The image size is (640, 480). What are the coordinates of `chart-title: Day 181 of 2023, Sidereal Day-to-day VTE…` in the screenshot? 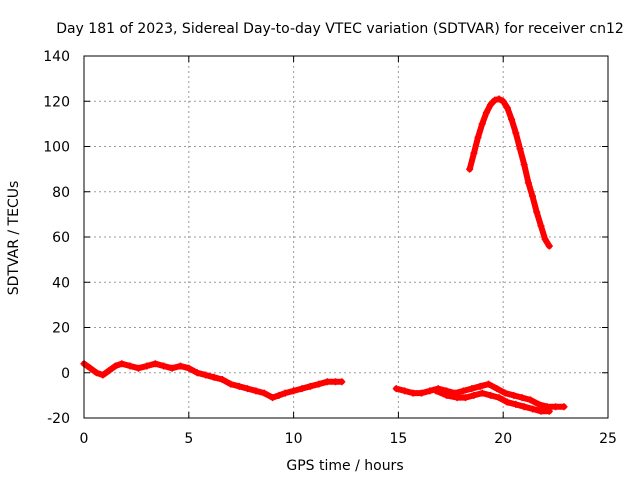 It's located at (340, 29).